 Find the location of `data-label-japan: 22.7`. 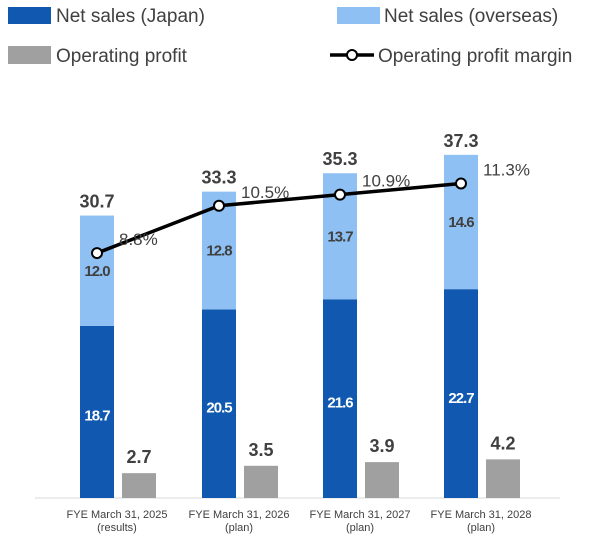

data-label-japan: 22.7 is located at coordinates (461, 398).